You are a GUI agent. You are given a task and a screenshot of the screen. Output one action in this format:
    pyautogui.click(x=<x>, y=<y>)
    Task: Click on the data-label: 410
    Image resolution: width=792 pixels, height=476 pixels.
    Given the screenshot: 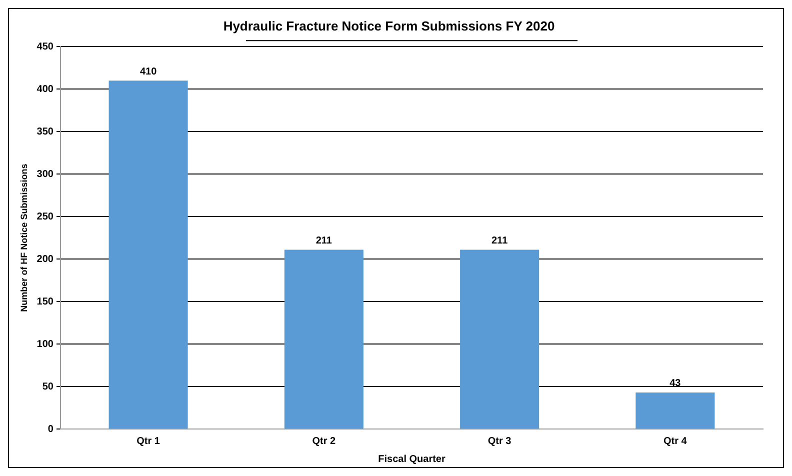 What is the action you would take?
    pyautogui.click(x=149, y=72)
    